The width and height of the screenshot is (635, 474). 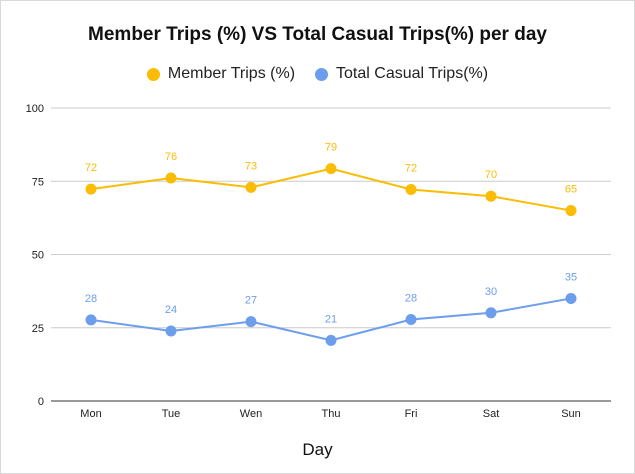 What do you see at coordinates (231, 73) in the screenshot?
I see `legend-label-member: Member Trips (%)` at bounding box center [231, 73].